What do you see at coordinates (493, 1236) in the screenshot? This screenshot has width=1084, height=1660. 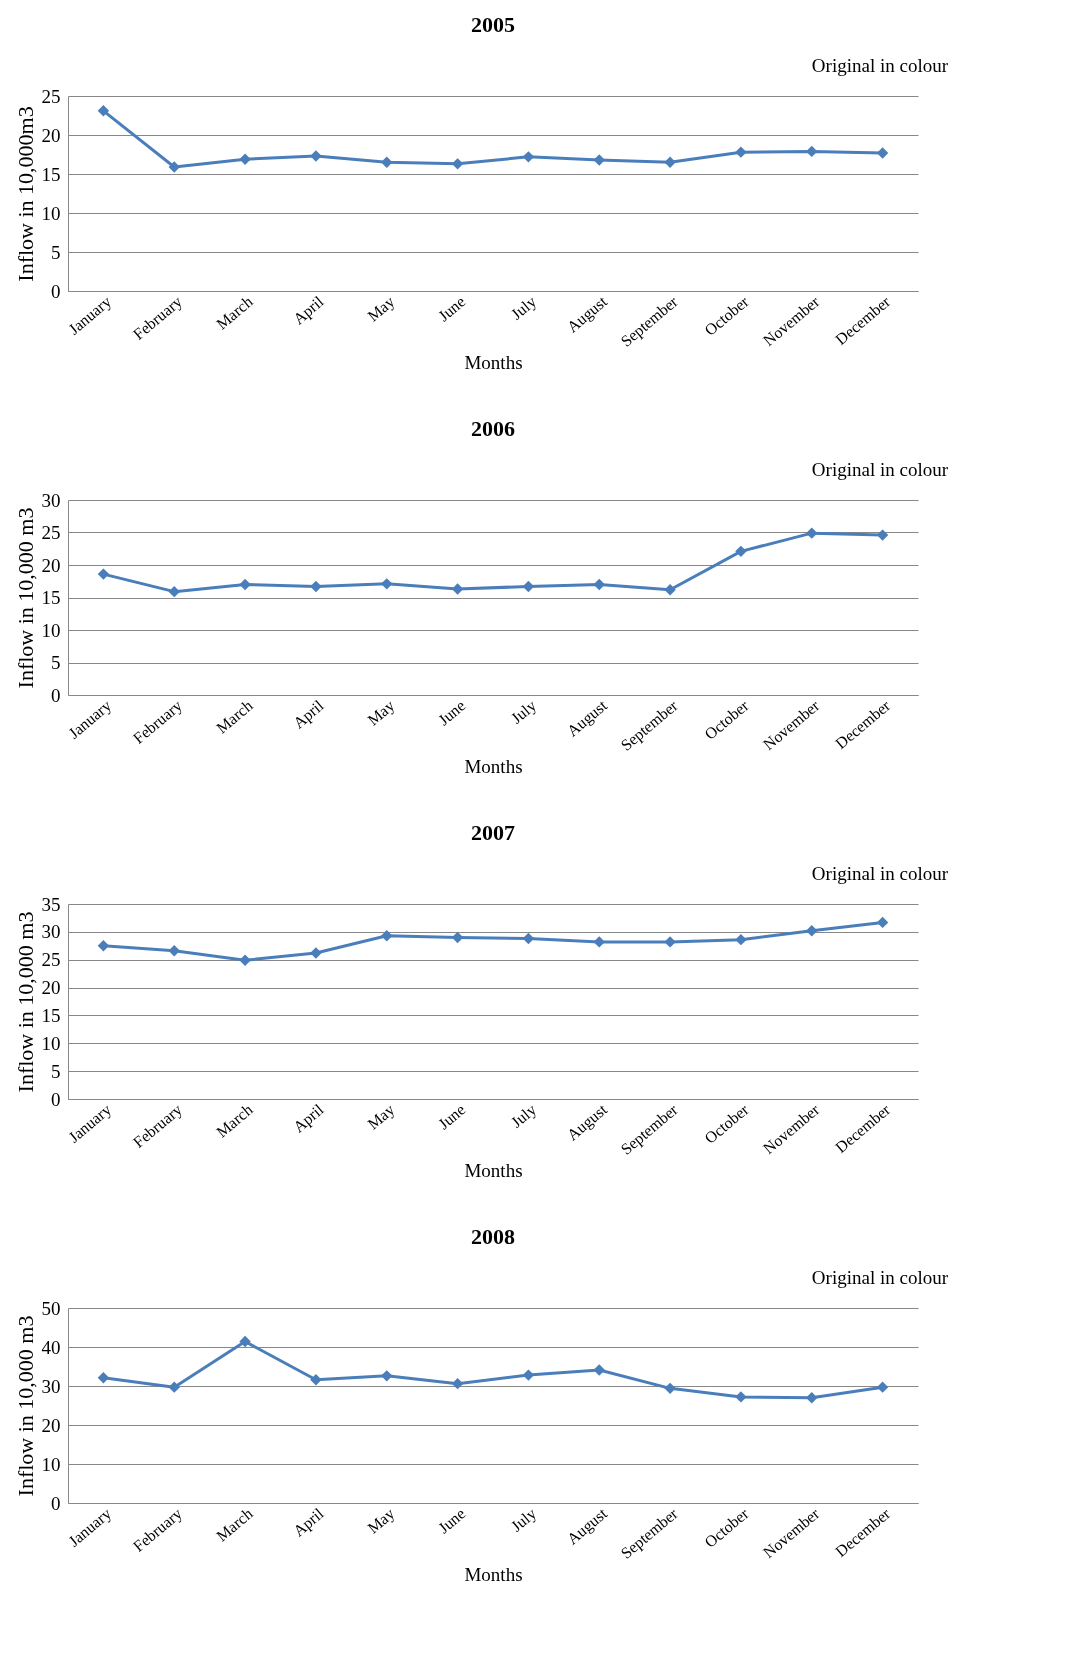 I see `chart-title: 2008` at bounding box center [493, 1236].